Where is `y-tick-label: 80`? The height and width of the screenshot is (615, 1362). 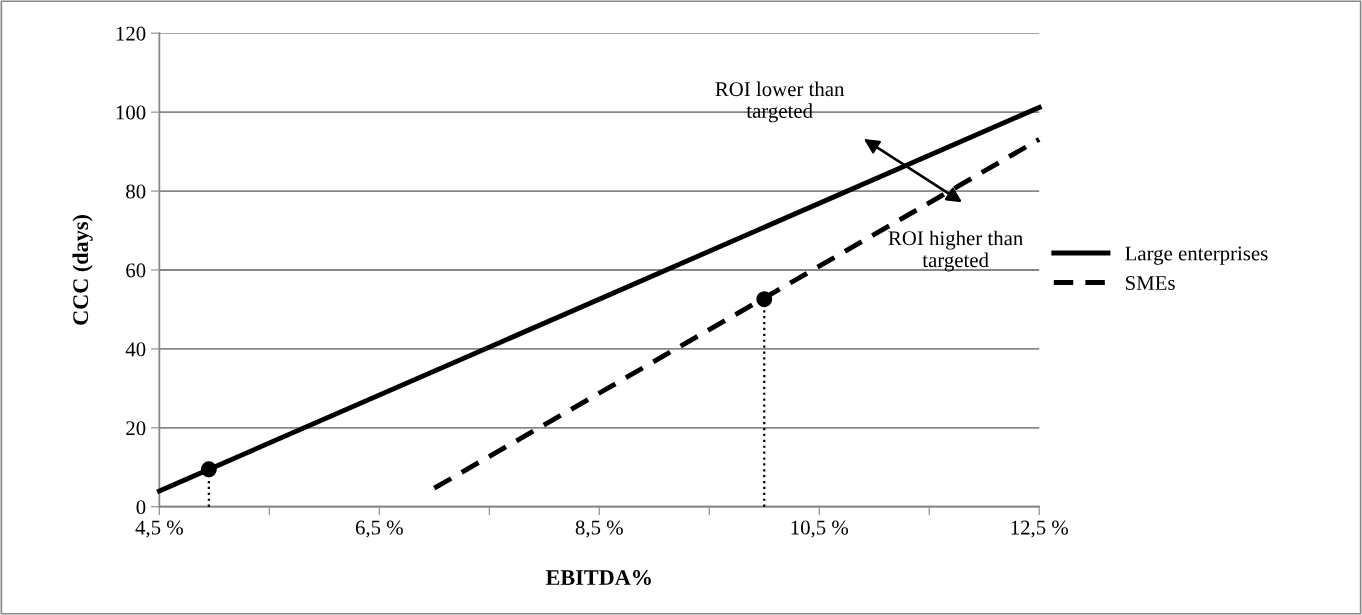
y-tick-label: 80 is located at coordinates (136, 191).